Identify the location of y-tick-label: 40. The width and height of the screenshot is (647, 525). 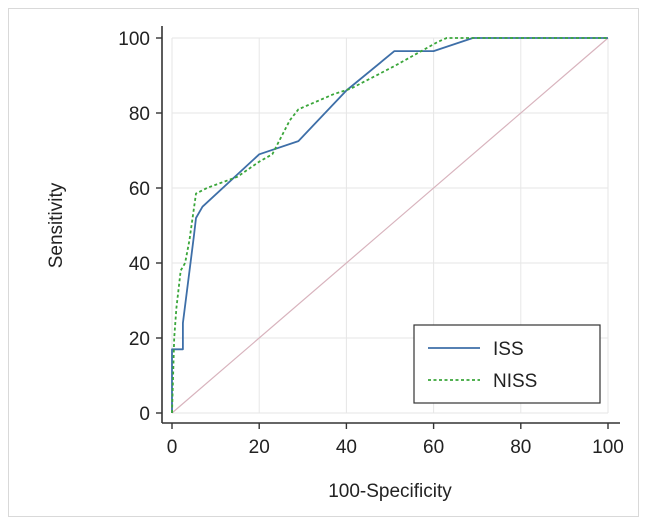
(139, 264).